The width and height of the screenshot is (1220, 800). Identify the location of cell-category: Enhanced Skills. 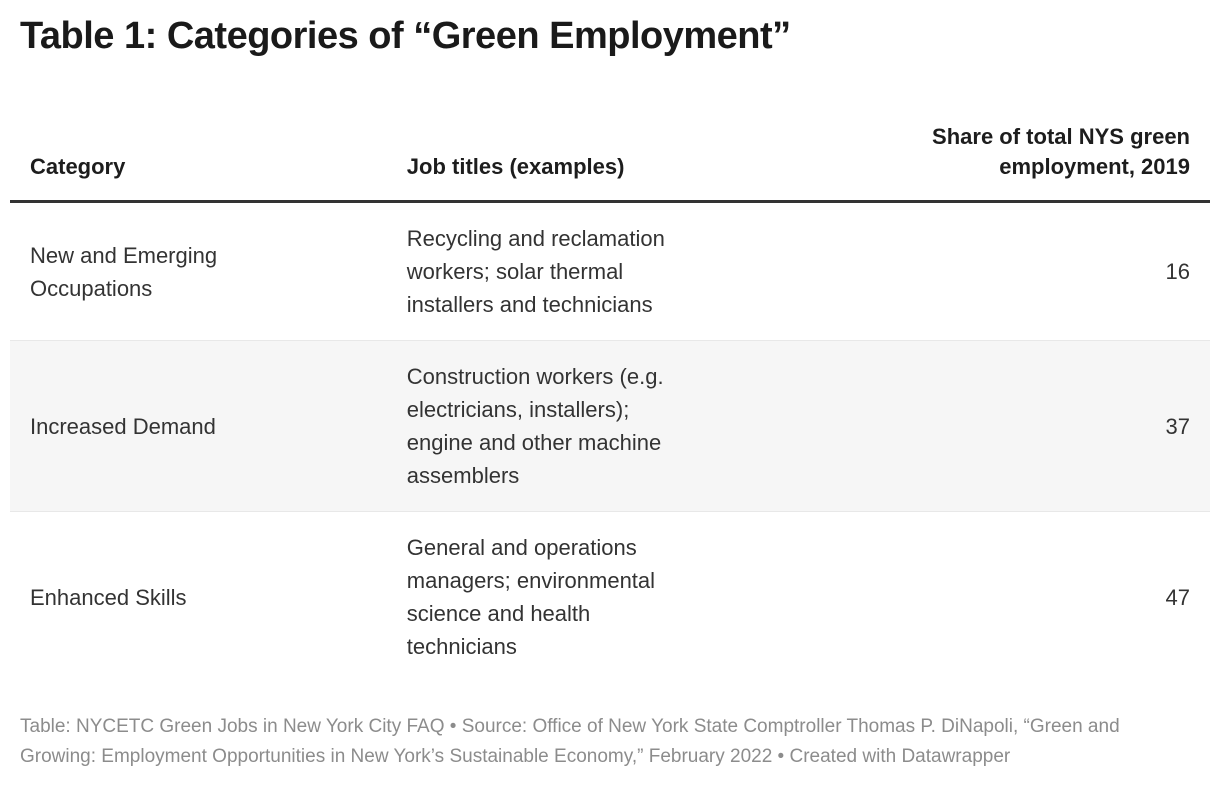
(198, 597).